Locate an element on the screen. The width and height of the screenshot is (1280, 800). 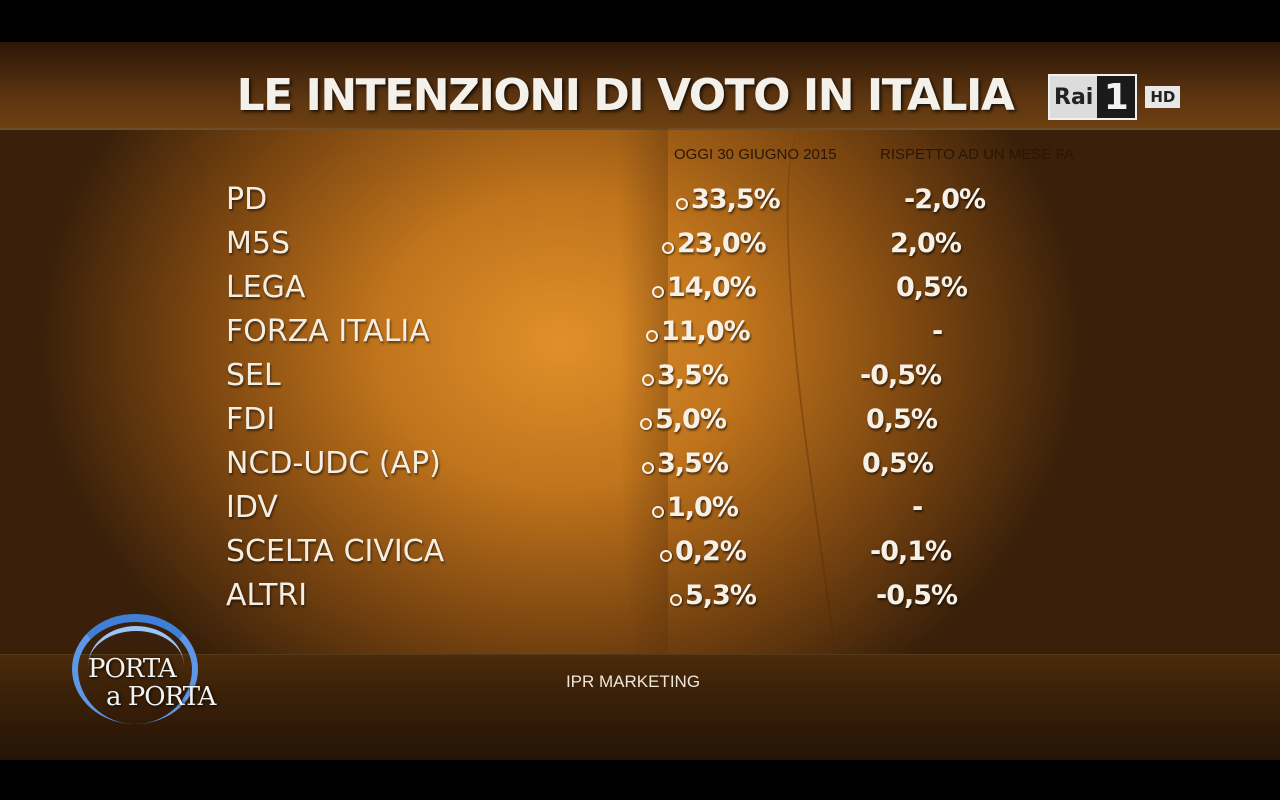
table-row: LEGA 14,0% 0,5% is located at coordinates (640, 292).